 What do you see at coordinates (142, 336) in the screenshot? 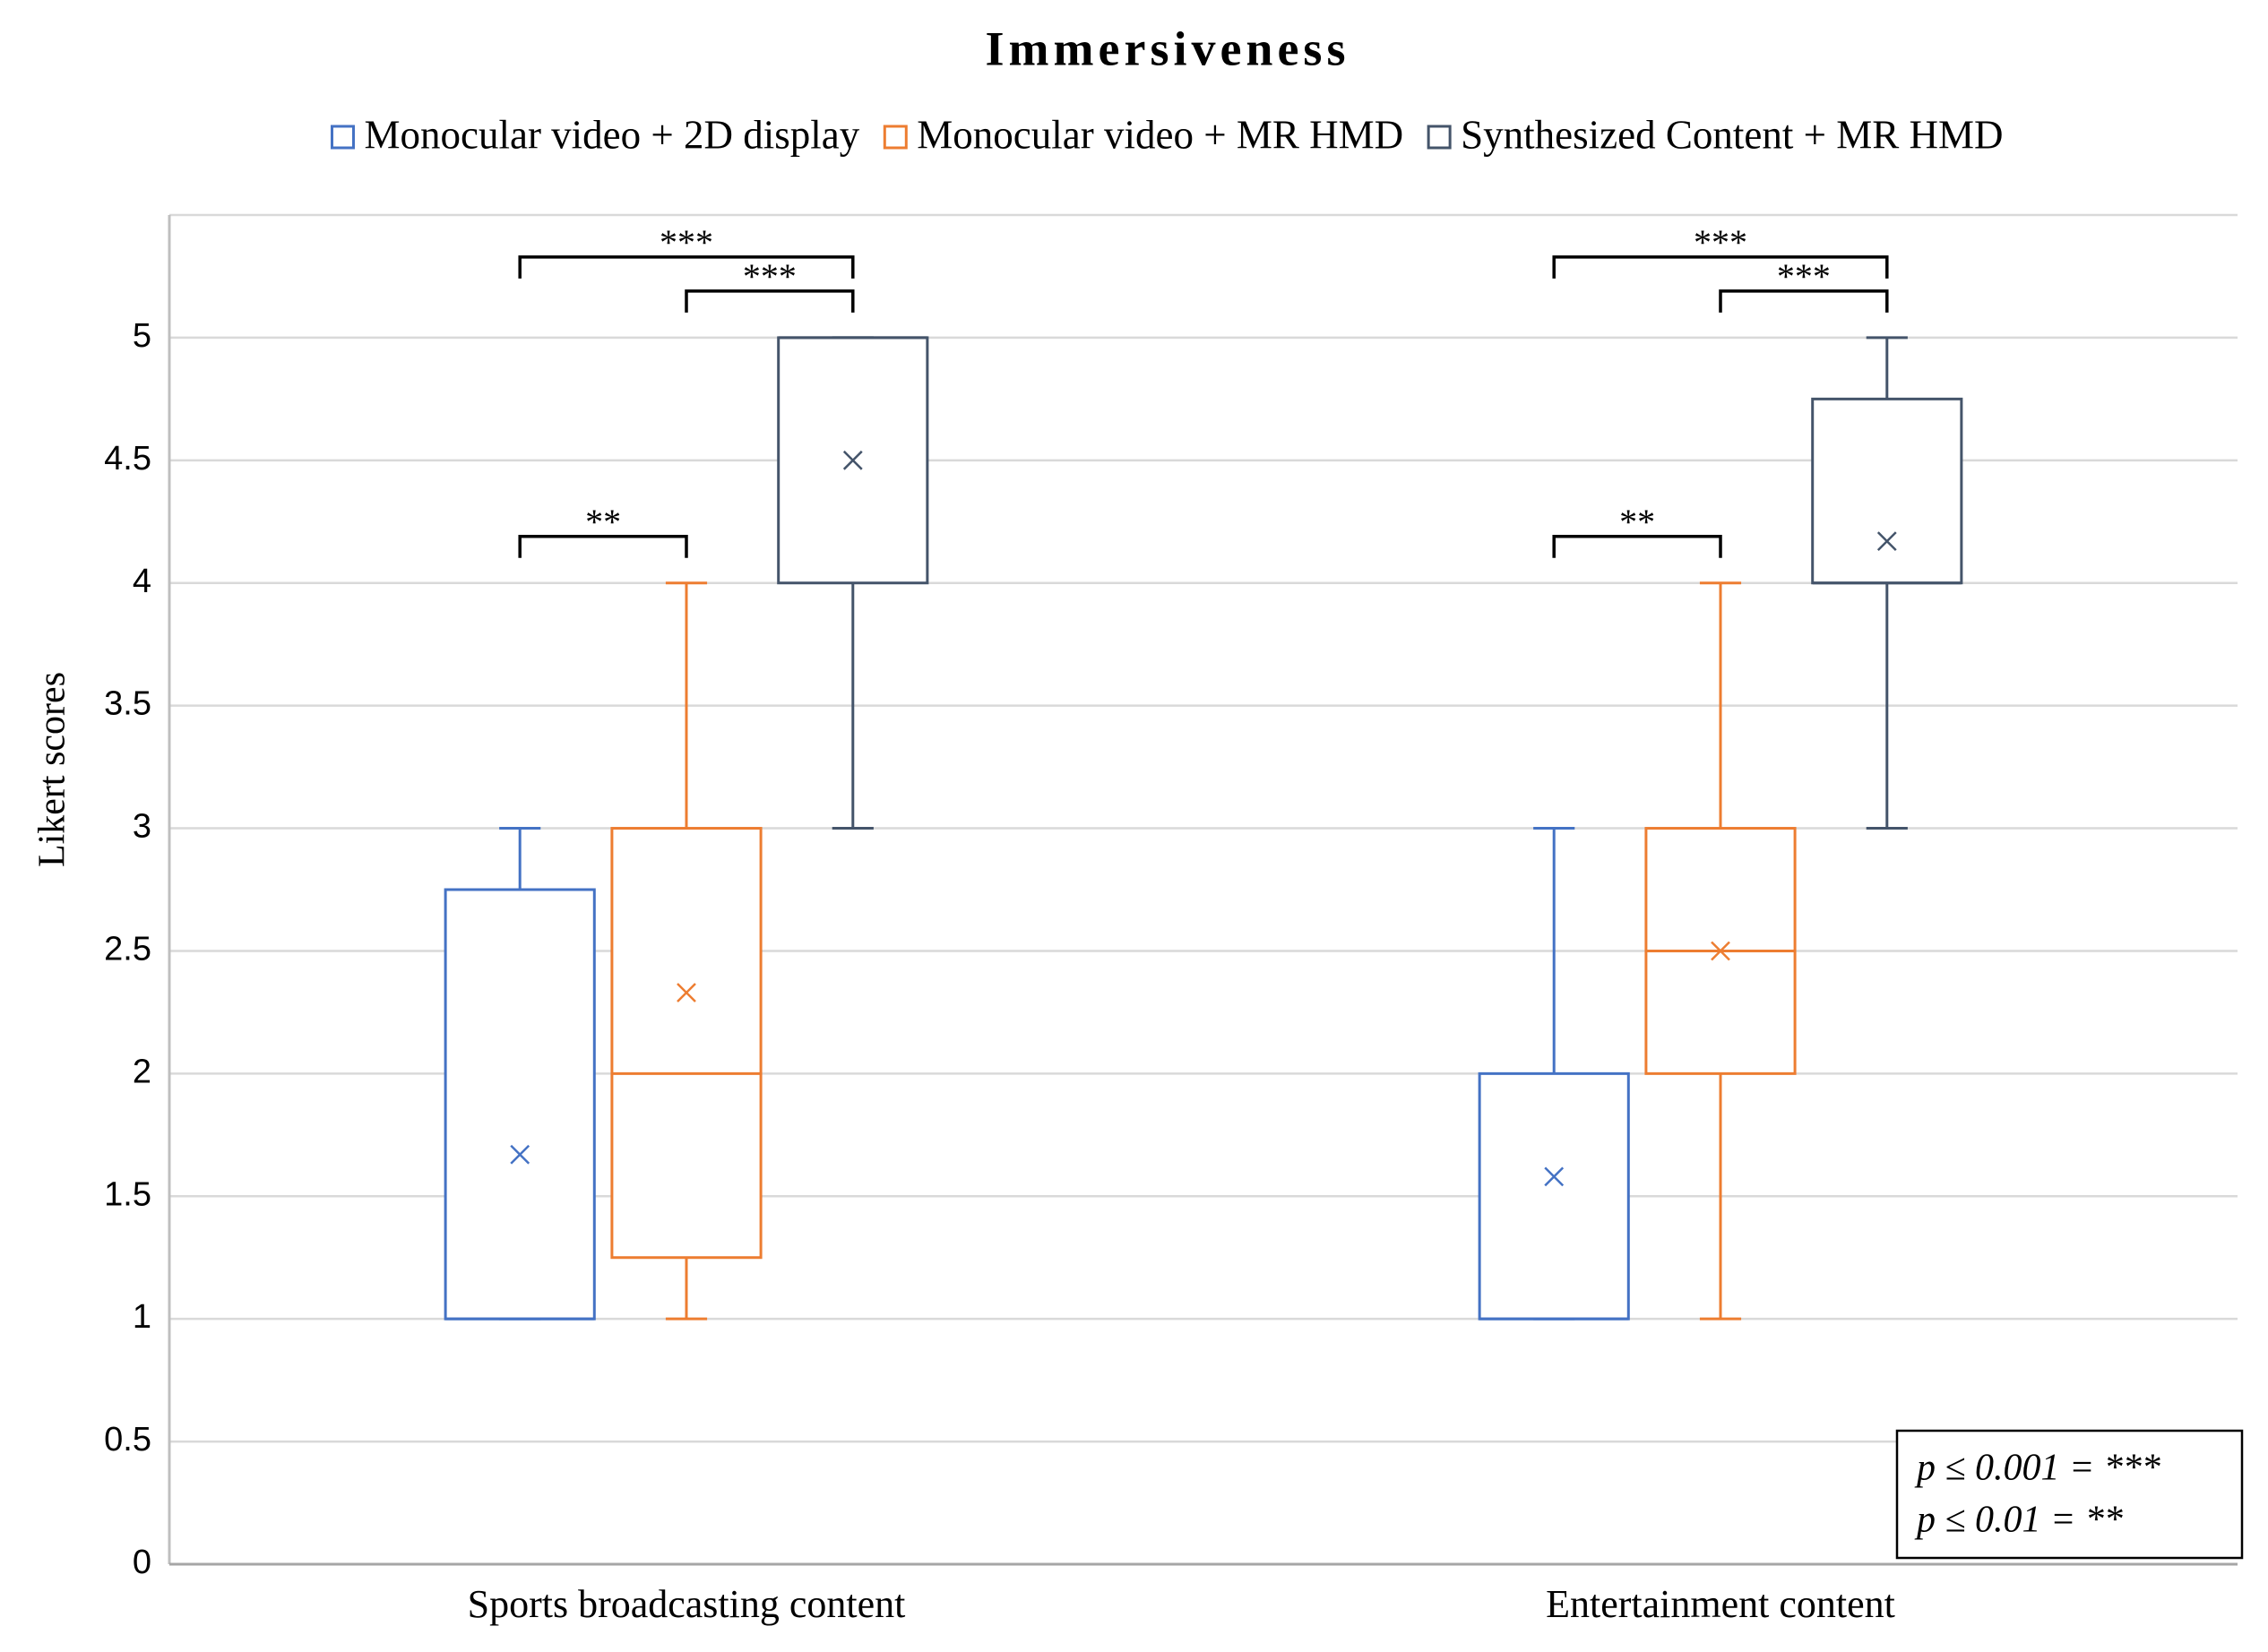
I see `y-tick-label: 5` at bounding box center [142, 336].